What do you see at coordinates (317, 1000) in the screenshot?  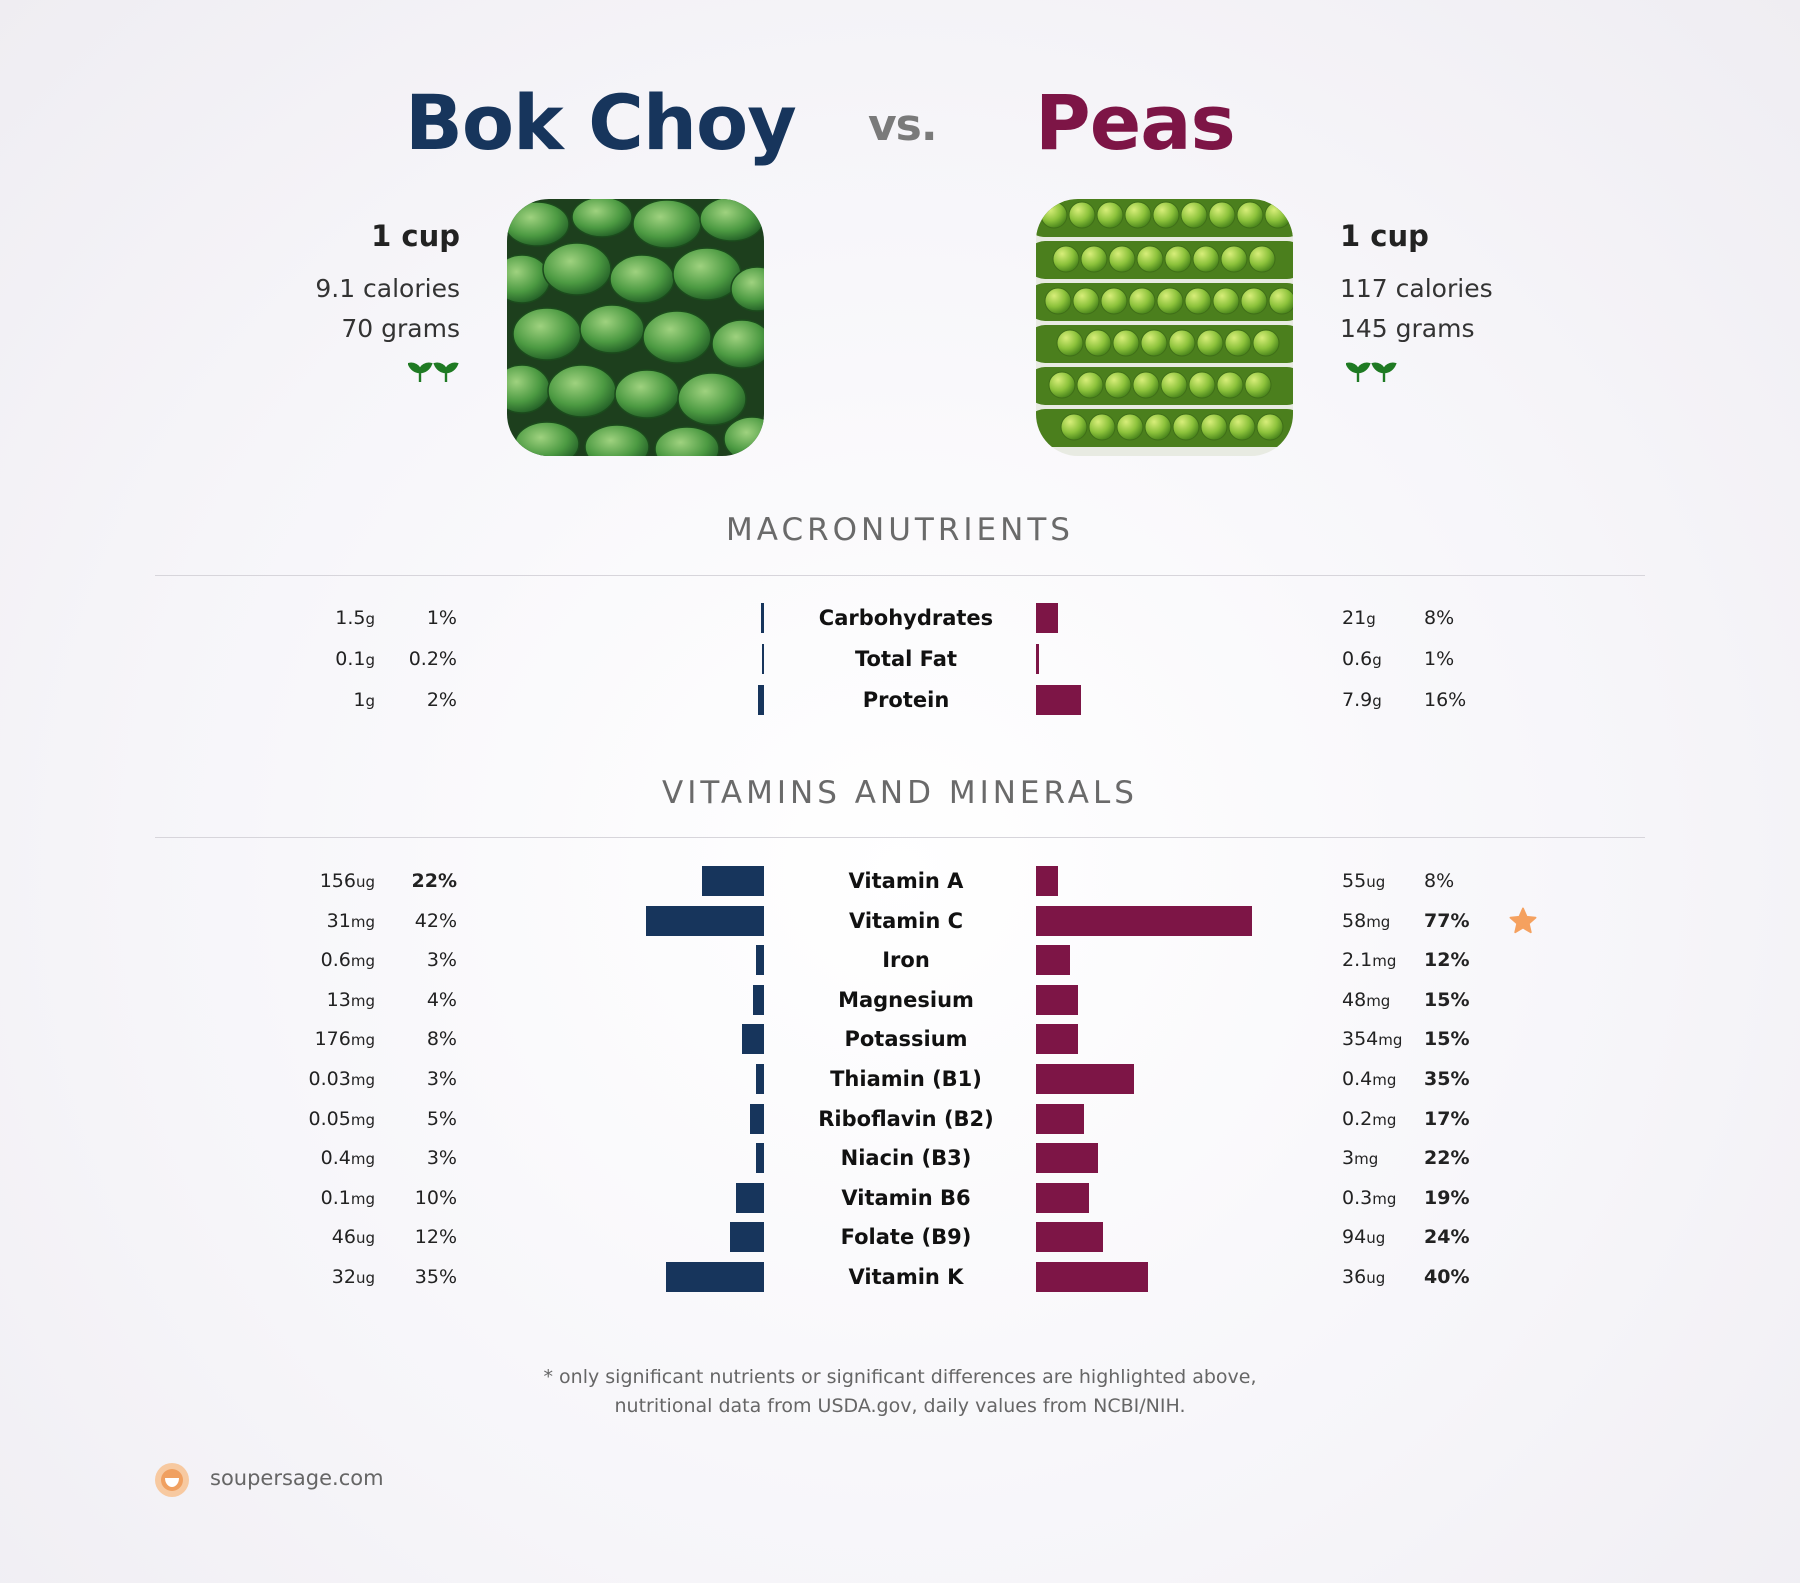 I see `left-amount: 13mg` at bounding box center [317, 1000].